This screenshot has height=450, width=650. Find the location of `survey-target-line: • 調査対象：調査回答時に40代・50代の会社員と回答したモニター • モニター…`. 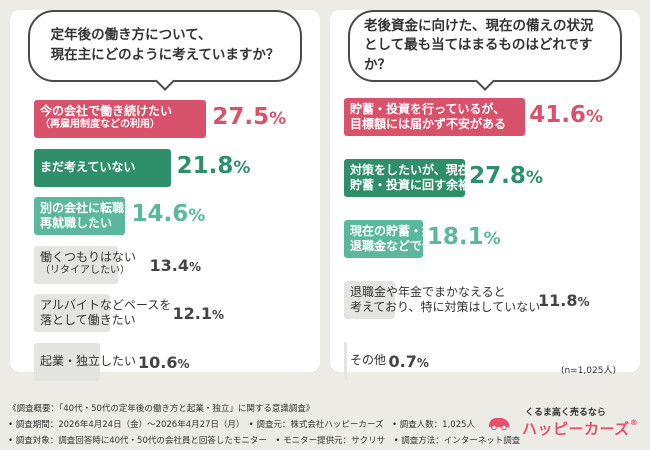

survey-target-line: • 調査対象：調査回答時に40代・50代の会社員と回答したモニター • モニター… is located at coordinates (264, 441).